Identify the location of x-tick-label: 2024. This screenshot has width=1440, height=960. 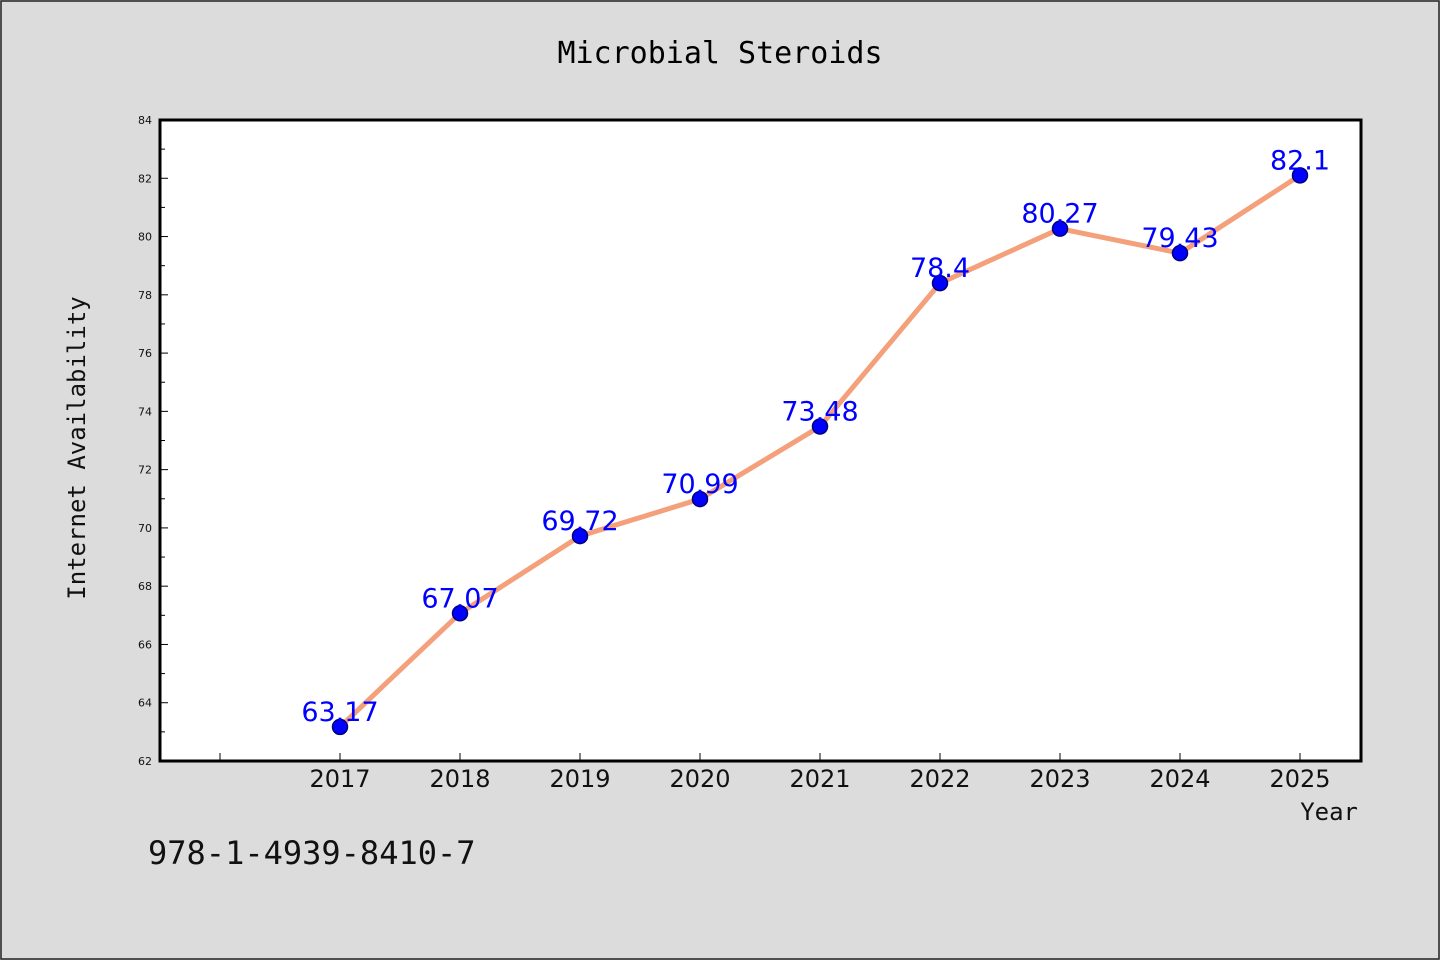
(1179, 779).